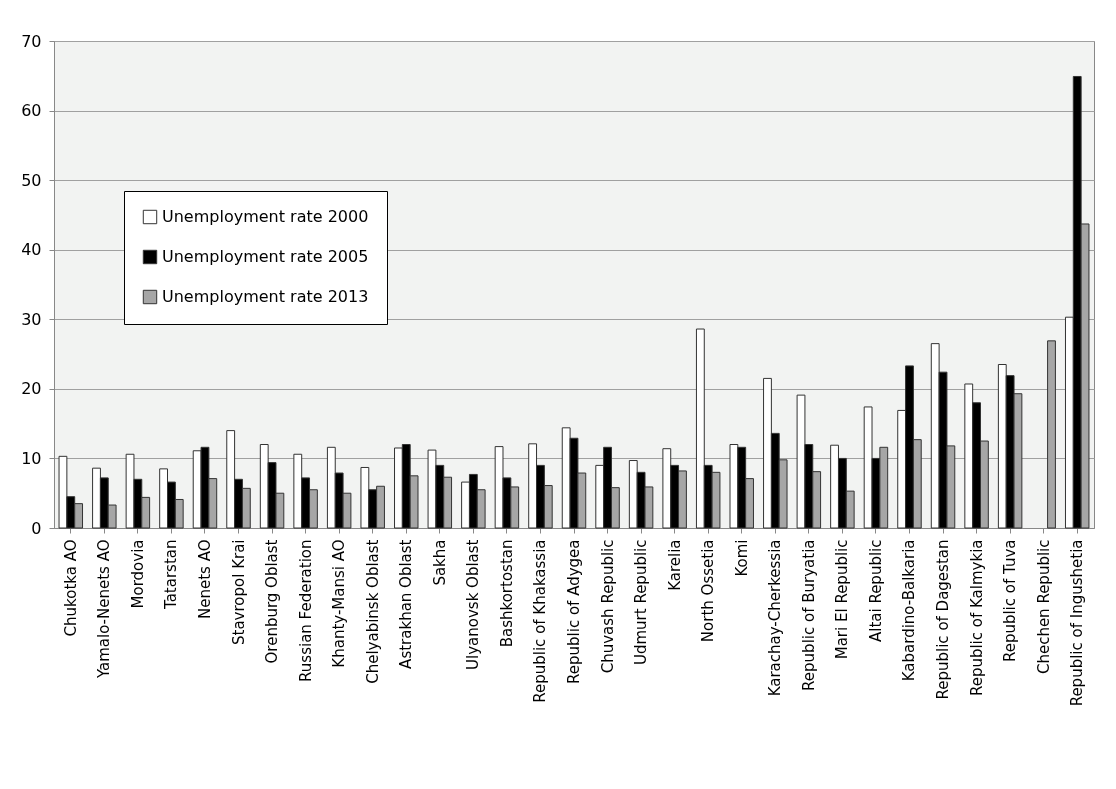 This screenshot has width=1116, height=789. What do you see at coordinates (842, 599) in the screenshot?
I see `x-tick-label: Mari El Republic` at bounding box center [842, 599].